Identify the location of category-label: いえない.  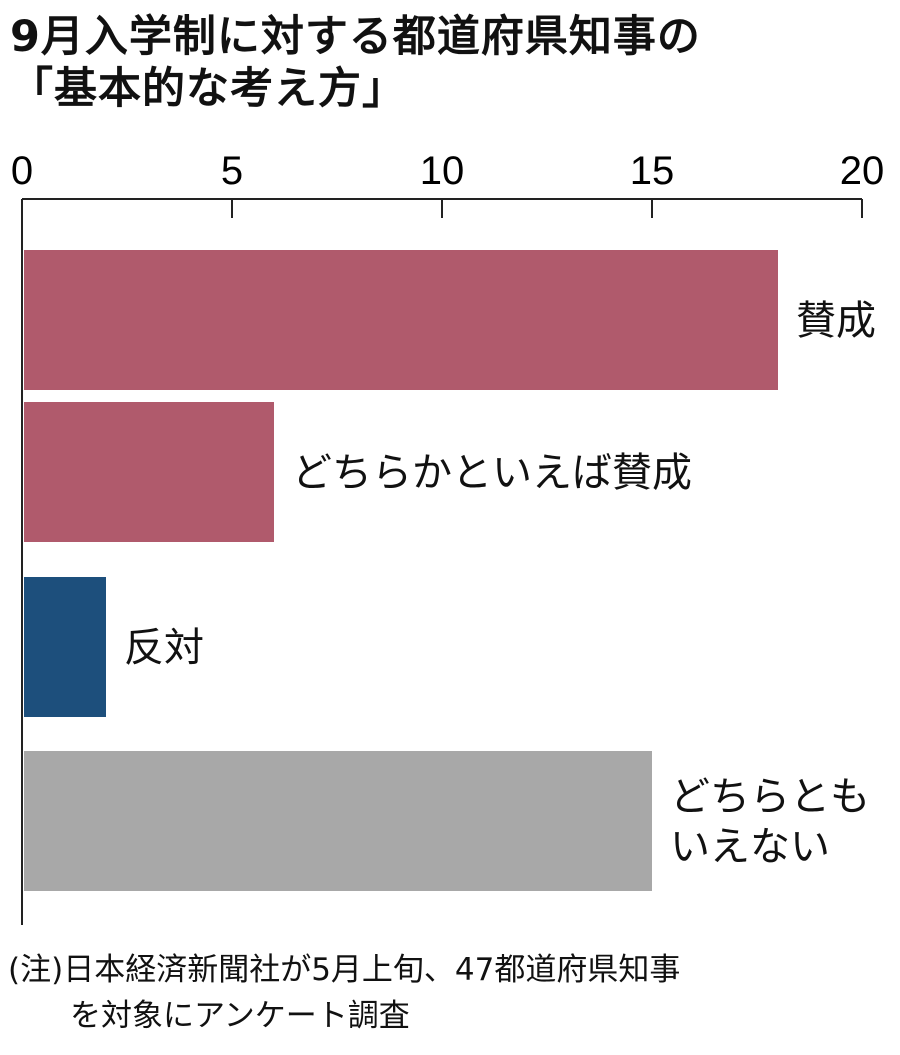
(750, 847).